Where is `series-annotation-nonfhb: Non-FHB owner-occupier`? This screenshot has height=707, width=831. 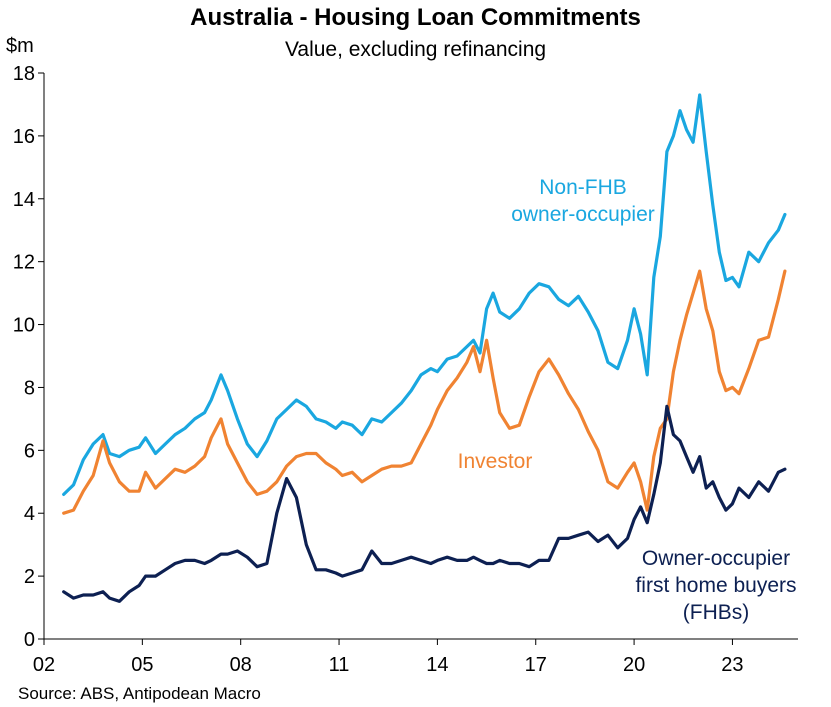
series-annotation-nonfhb: Non-FHB owner-occupier is located at coordinates (583, 201).